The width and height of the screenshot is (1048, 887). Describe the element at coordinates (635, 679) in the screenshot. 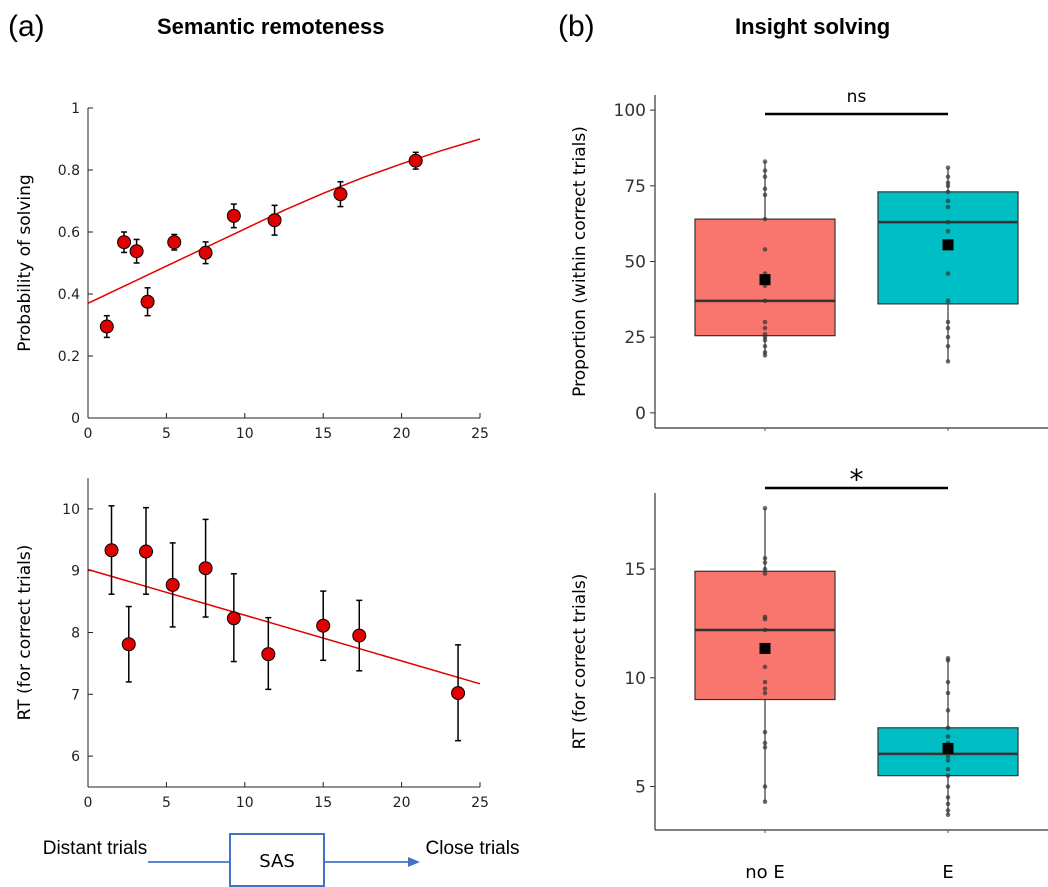

I see `b-bottom-y-tick-label: 10` at that location.